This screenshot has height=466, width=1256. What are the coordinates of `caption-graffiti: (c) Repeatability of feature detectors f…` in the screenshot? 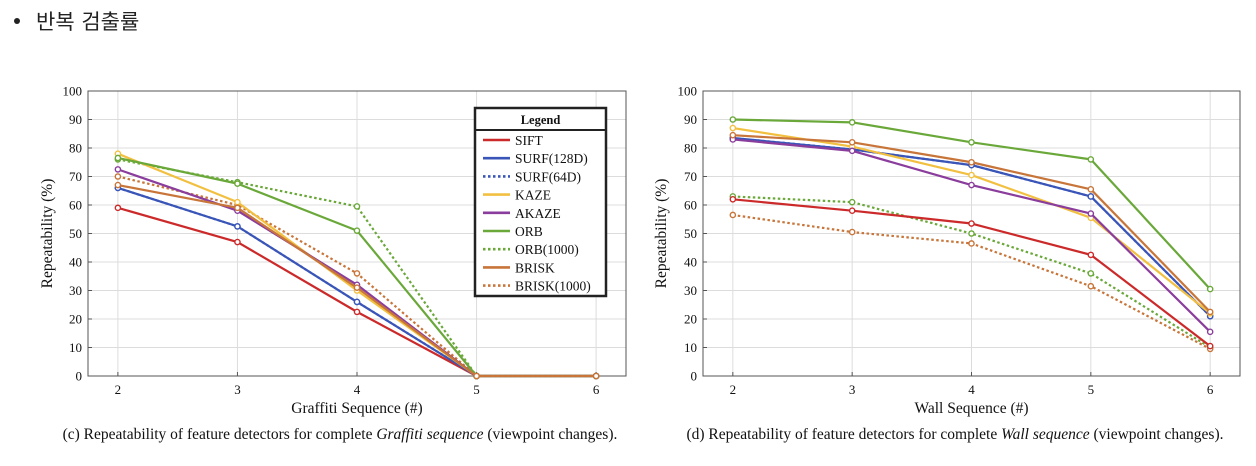 It's located at (340, 434).